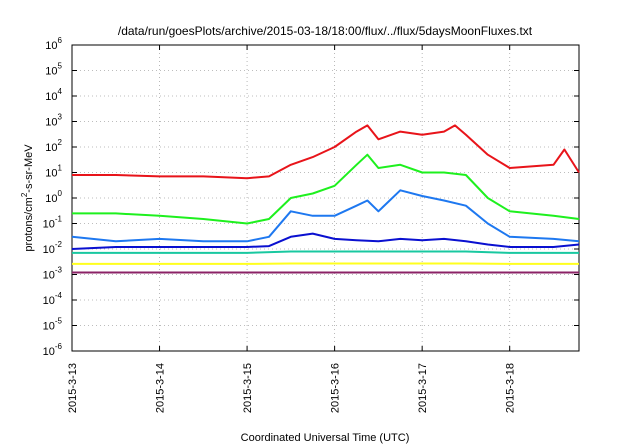  Describe the element at coordinates (325, 438) in the screenshot. I see `x-axis-label: Coordinated Universal Time (UTC)` at that location.